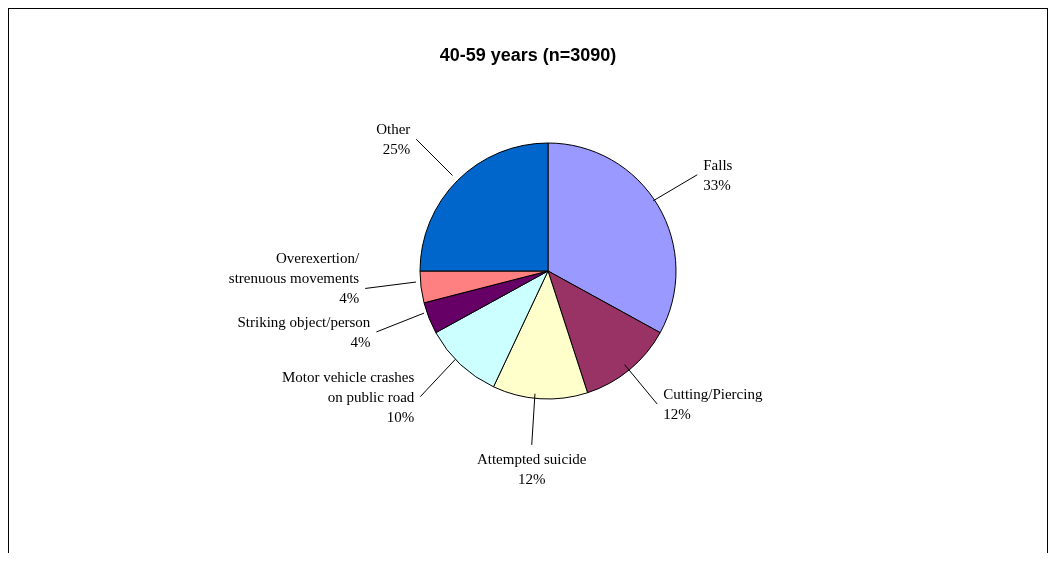 This screenshot has width=1057, height=561. Describe the element at coordinates (396, 149) in the screenshot. I see `data-label: 25%` at that location.